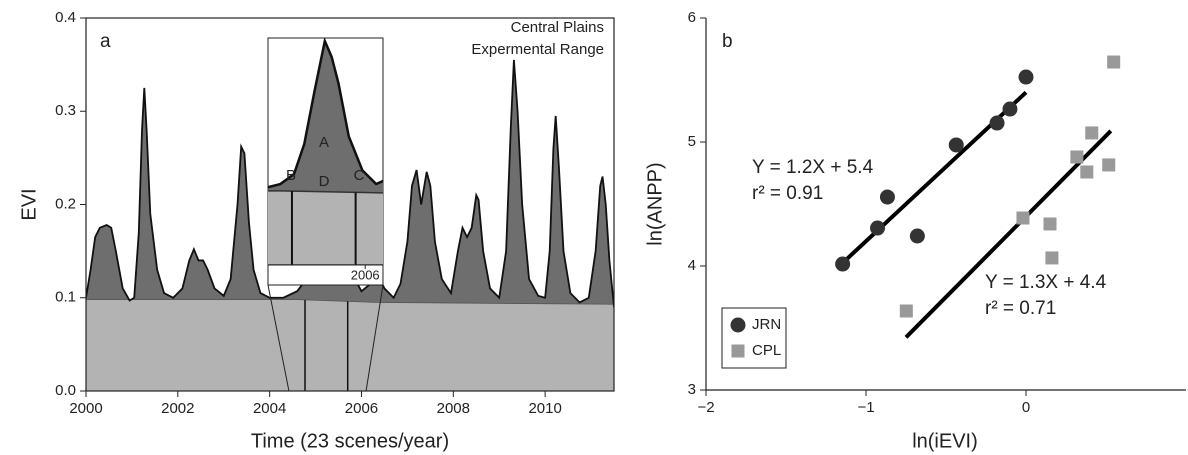 The width and height of the screenshot is (1188, 455). What do you see at coordinates (754, 338) in the screenshot?
I see `legend-box` at bounding box center [754, 338].